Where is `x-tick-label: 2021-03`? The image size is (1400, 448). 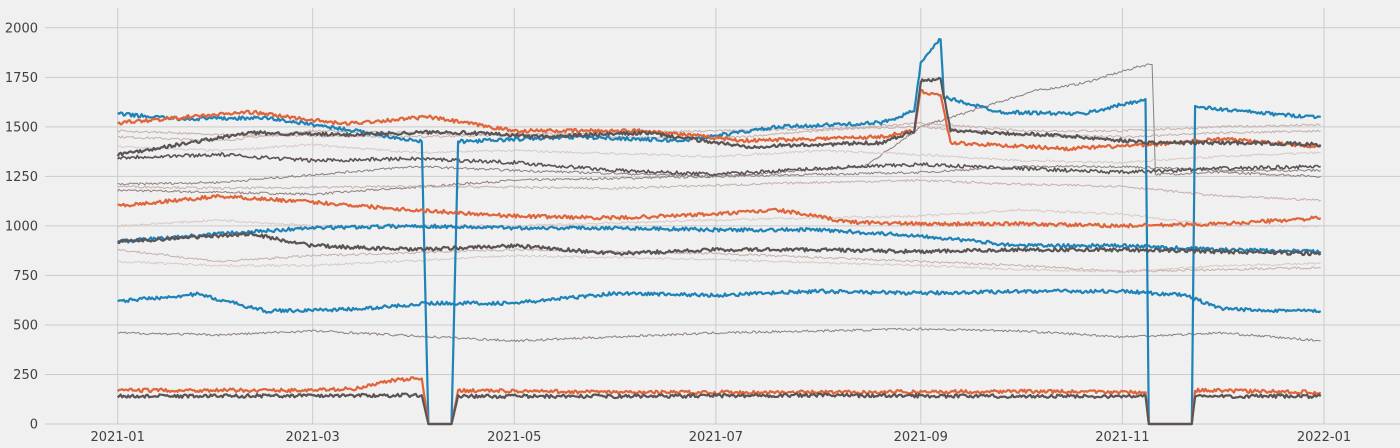 x-tick-label: 2021-03 is located at coordinates (313, 437).